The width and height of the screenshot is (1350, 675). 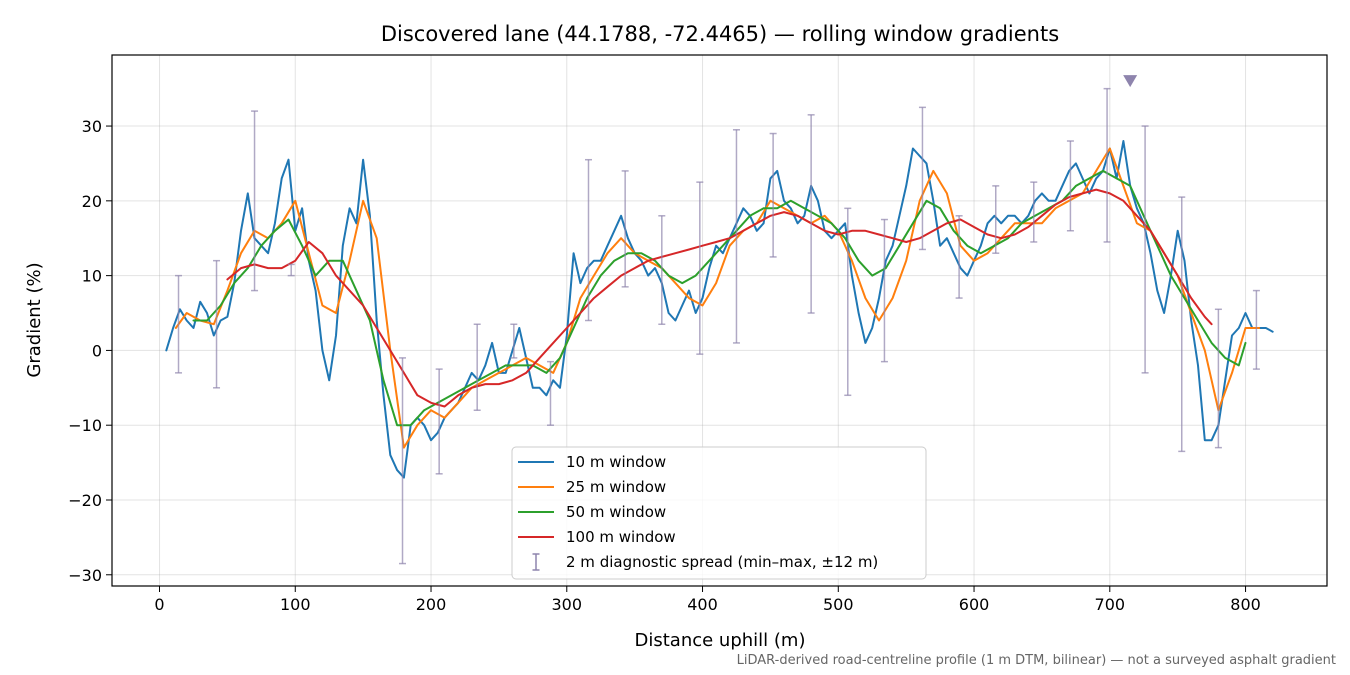 I want to click on annotation-layer, so click(x=1130, y=81).